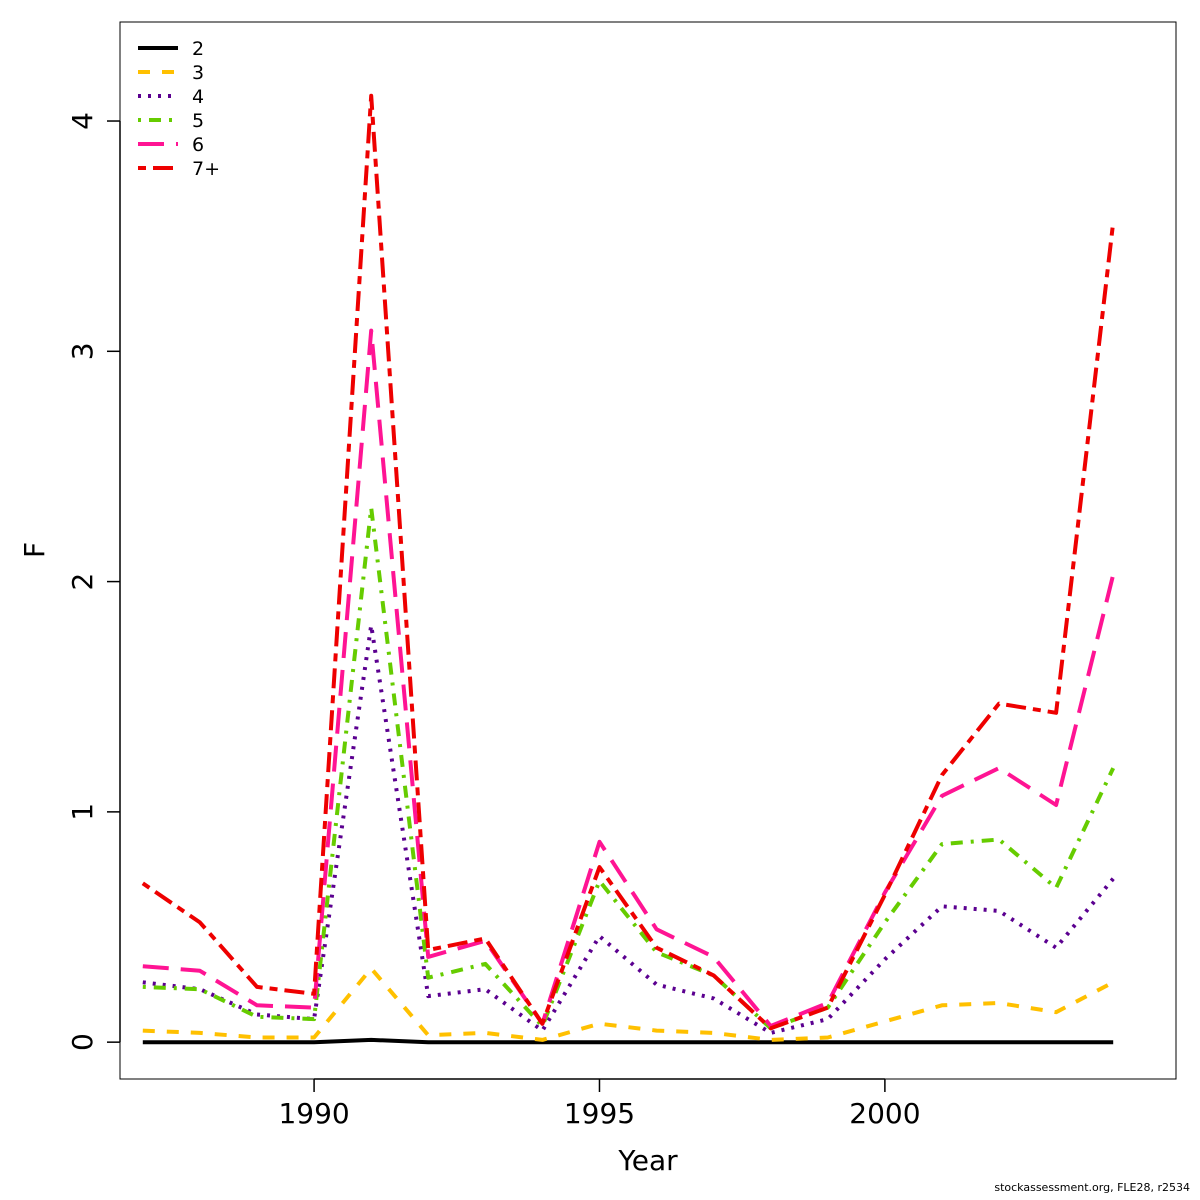 The width and height of the screenshot is (1200, 1200). What do you see at coordinates (82, 121) in the screenshot?
I see `y-tick-label-4: 4` at bounding box center [82, 121].